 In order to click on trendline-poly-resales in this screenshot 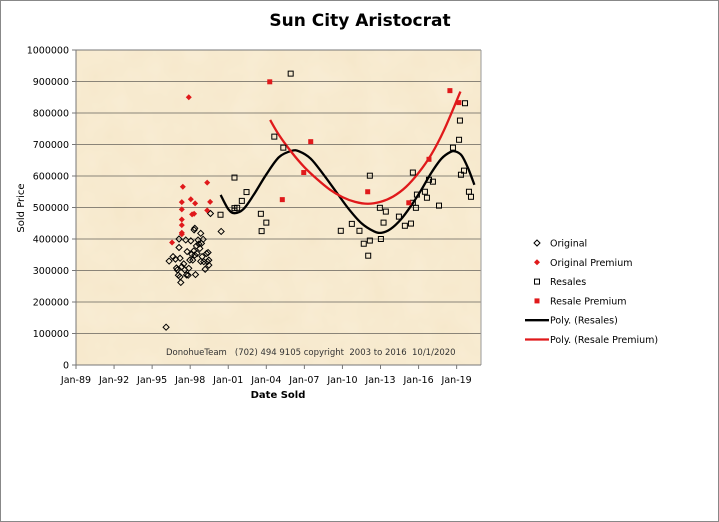, I will do `click(347, 192)`.